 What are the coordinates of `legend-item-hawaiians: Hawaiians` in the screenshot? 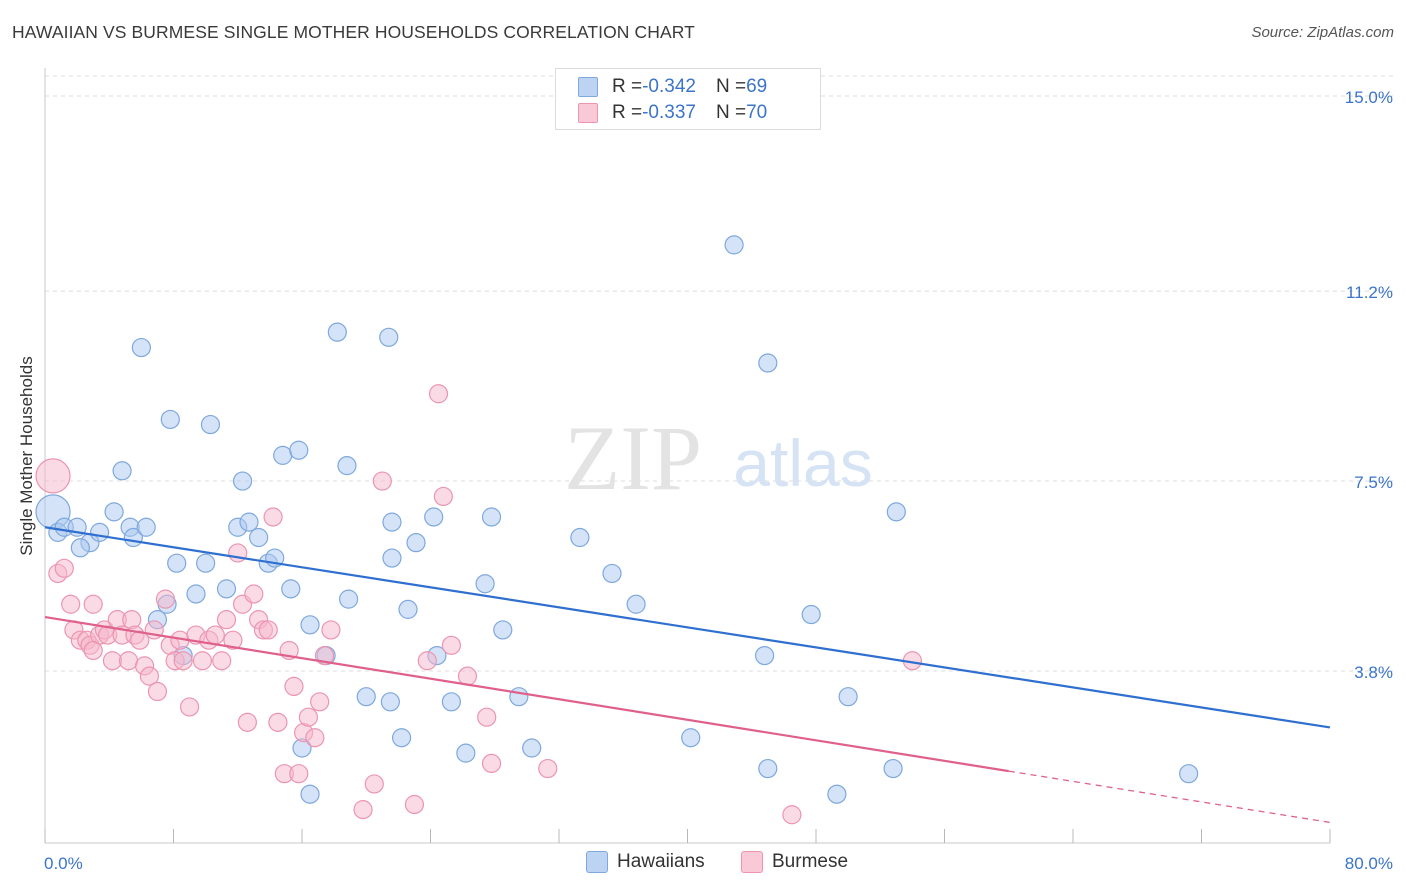 It's located at (645, 862).